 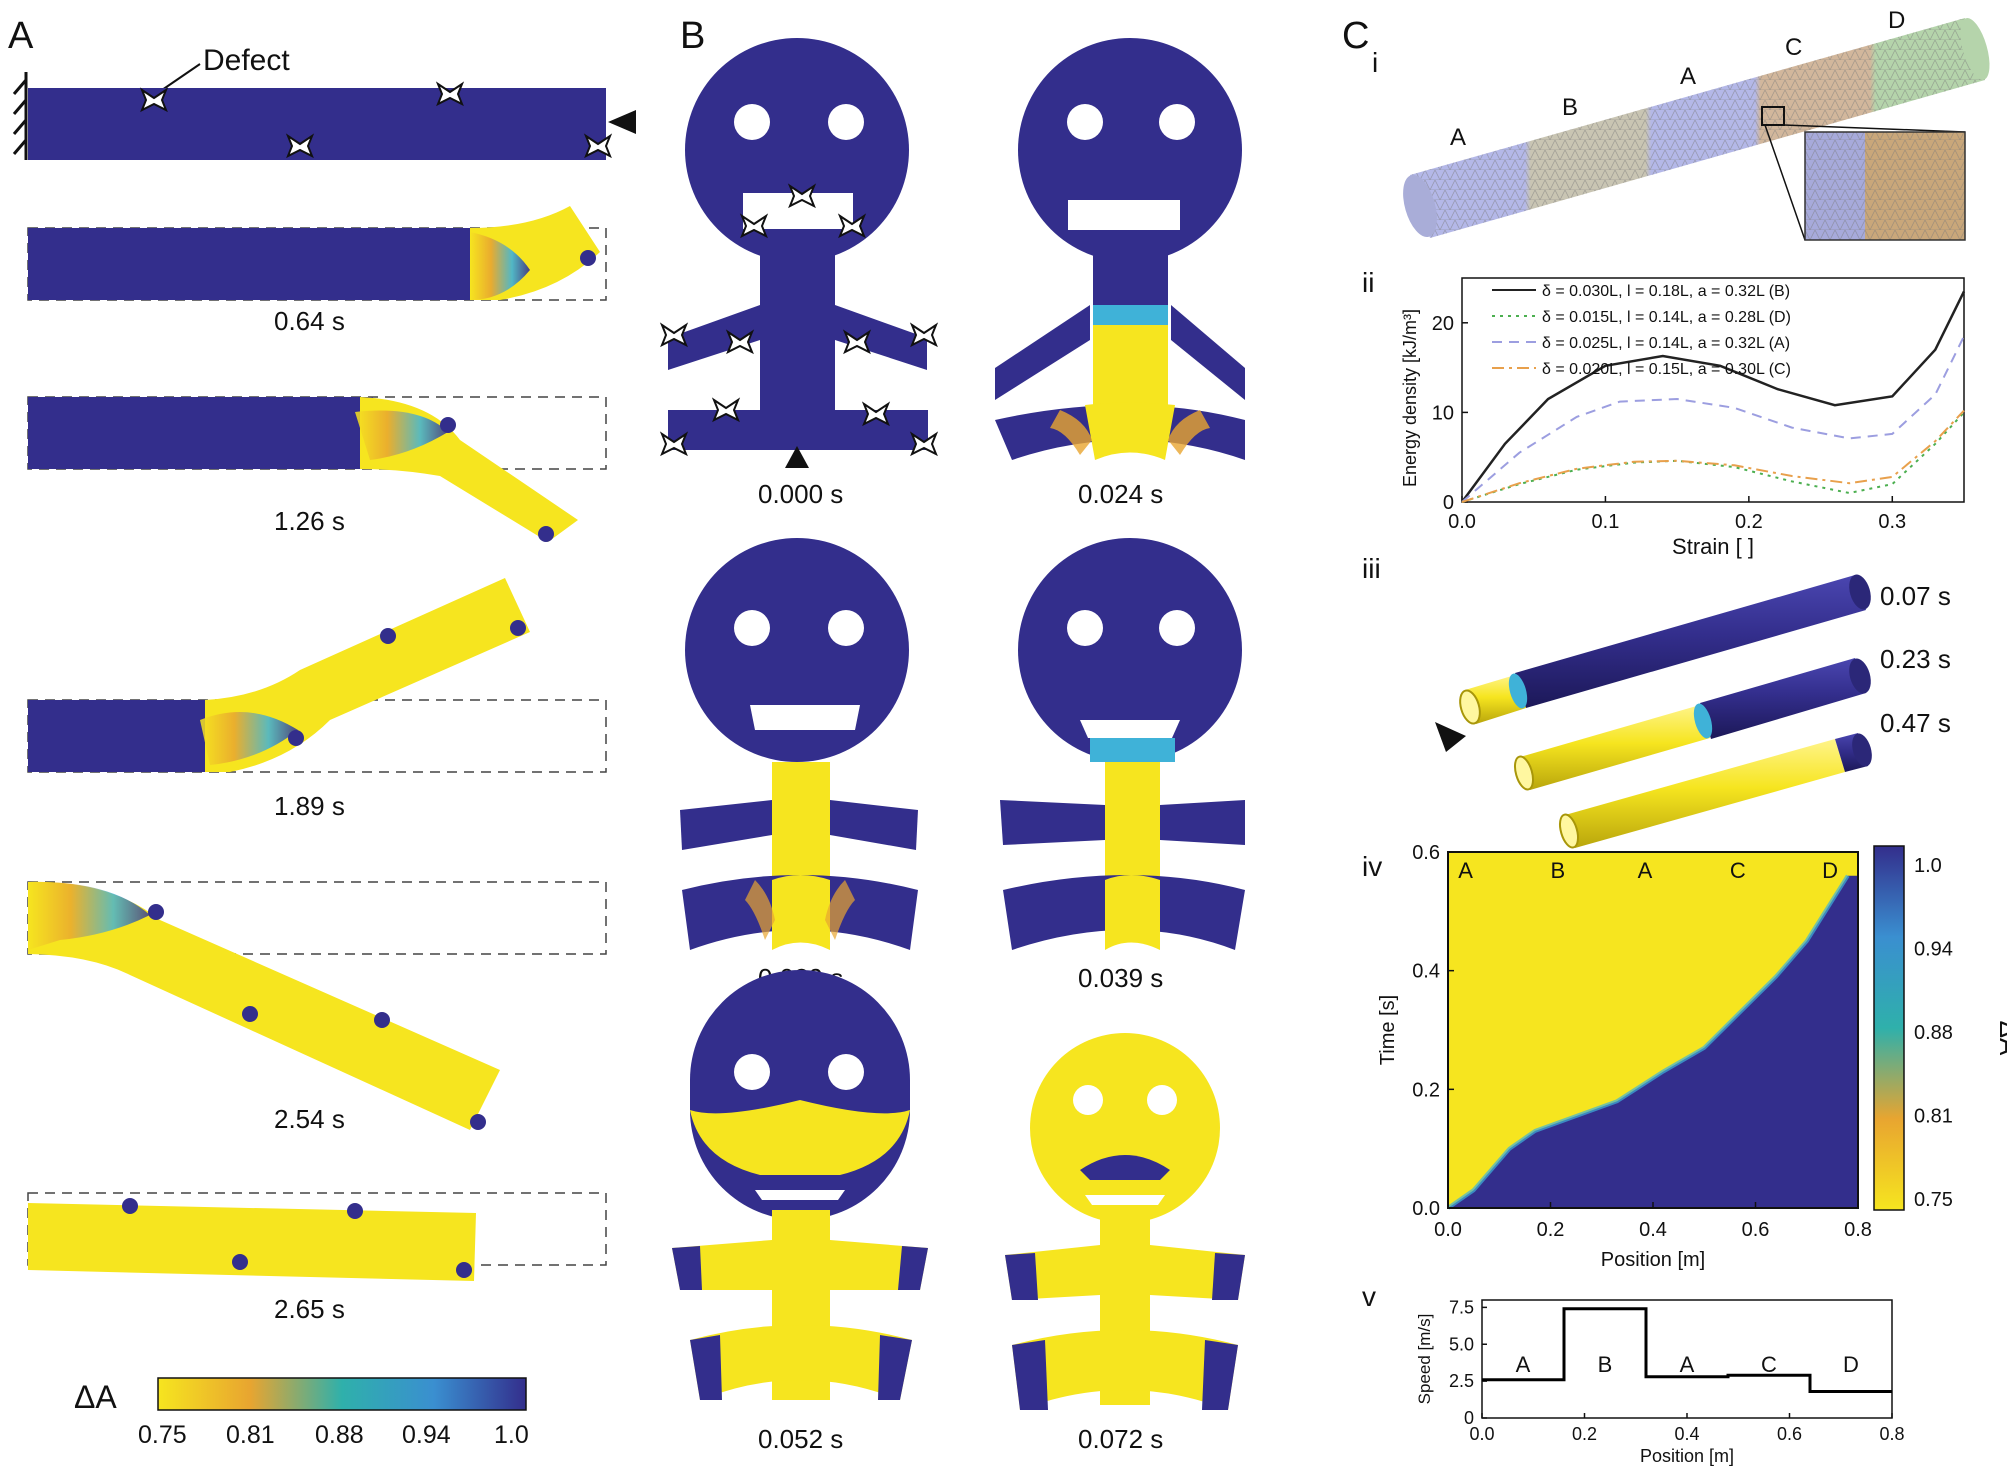 I want to click on load-arrow-a, so click(x=622, y=122).